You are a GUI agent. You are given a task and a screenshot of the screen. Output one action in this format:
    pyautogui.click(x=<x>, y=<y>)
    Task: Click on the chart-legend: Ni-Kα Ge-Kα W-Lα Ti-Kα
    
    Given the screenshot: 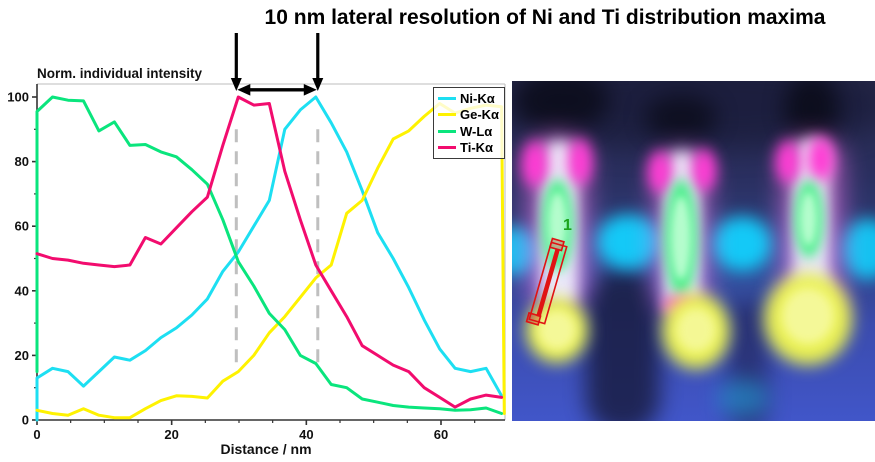 What is the action you would take?
    pyautogui.click(x=469, y=123)
    